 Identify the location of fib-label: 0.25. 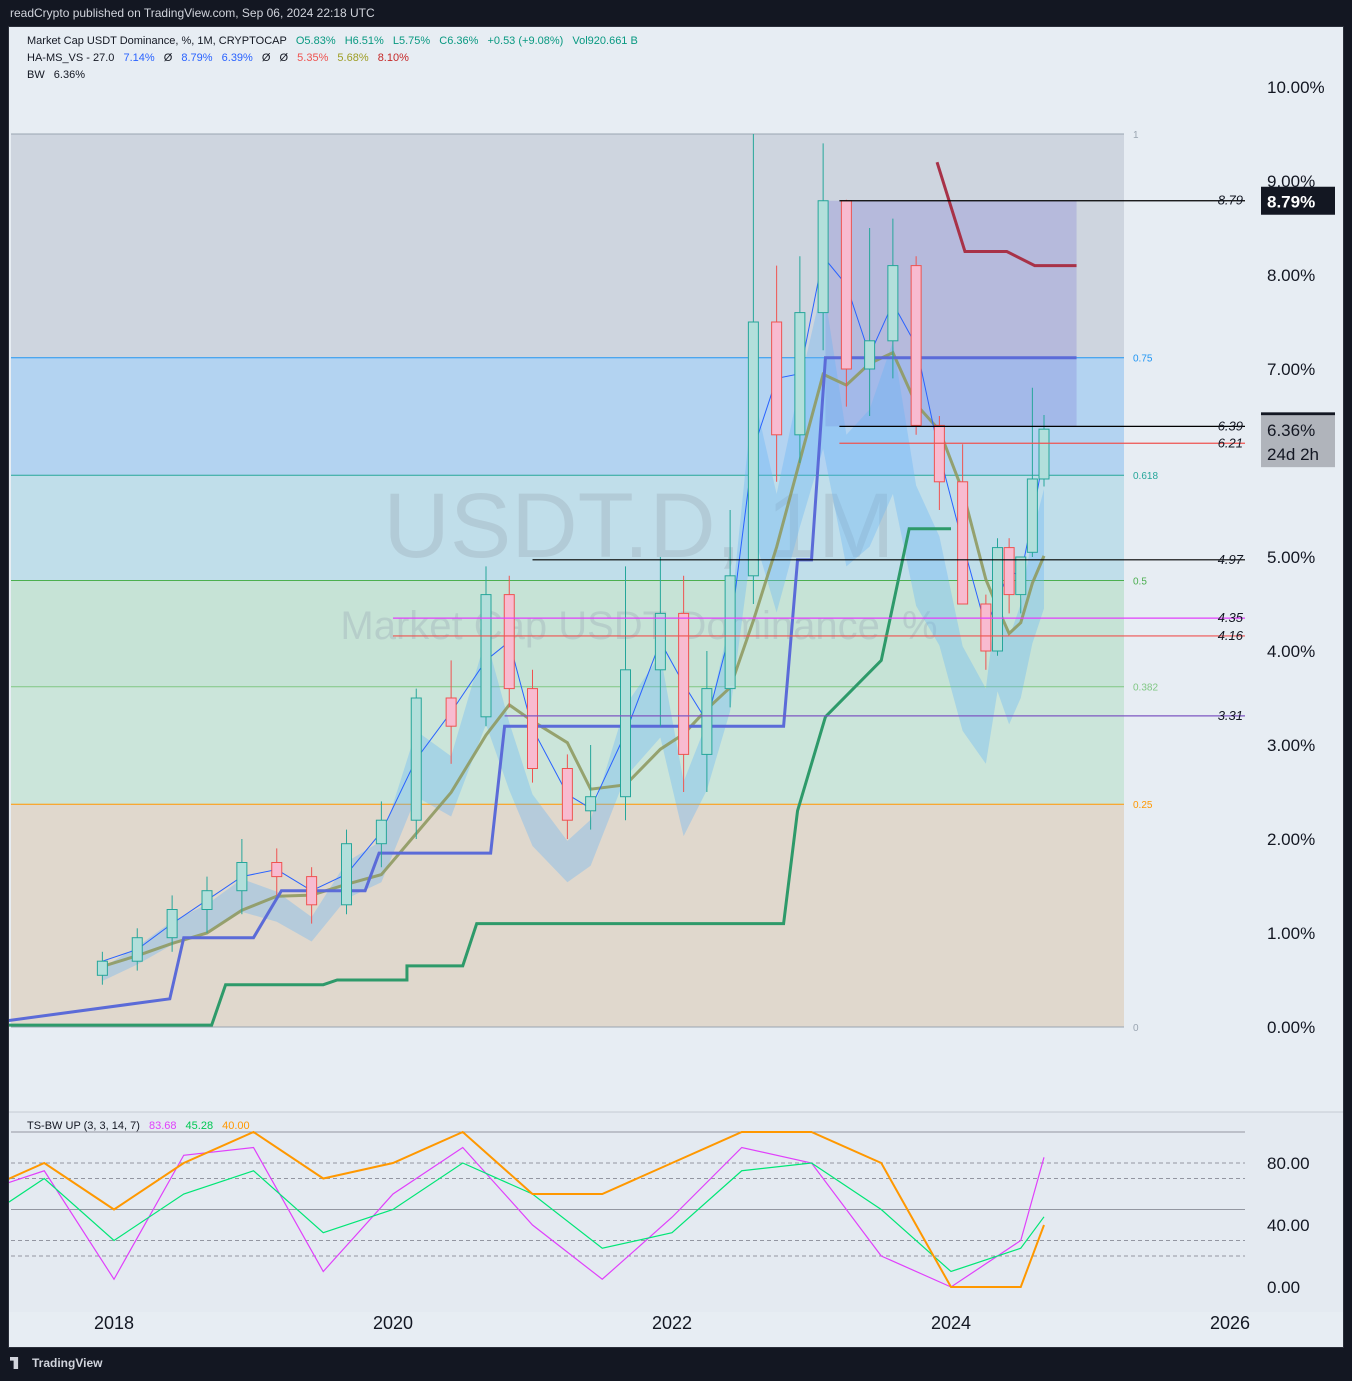
(1143, 805).